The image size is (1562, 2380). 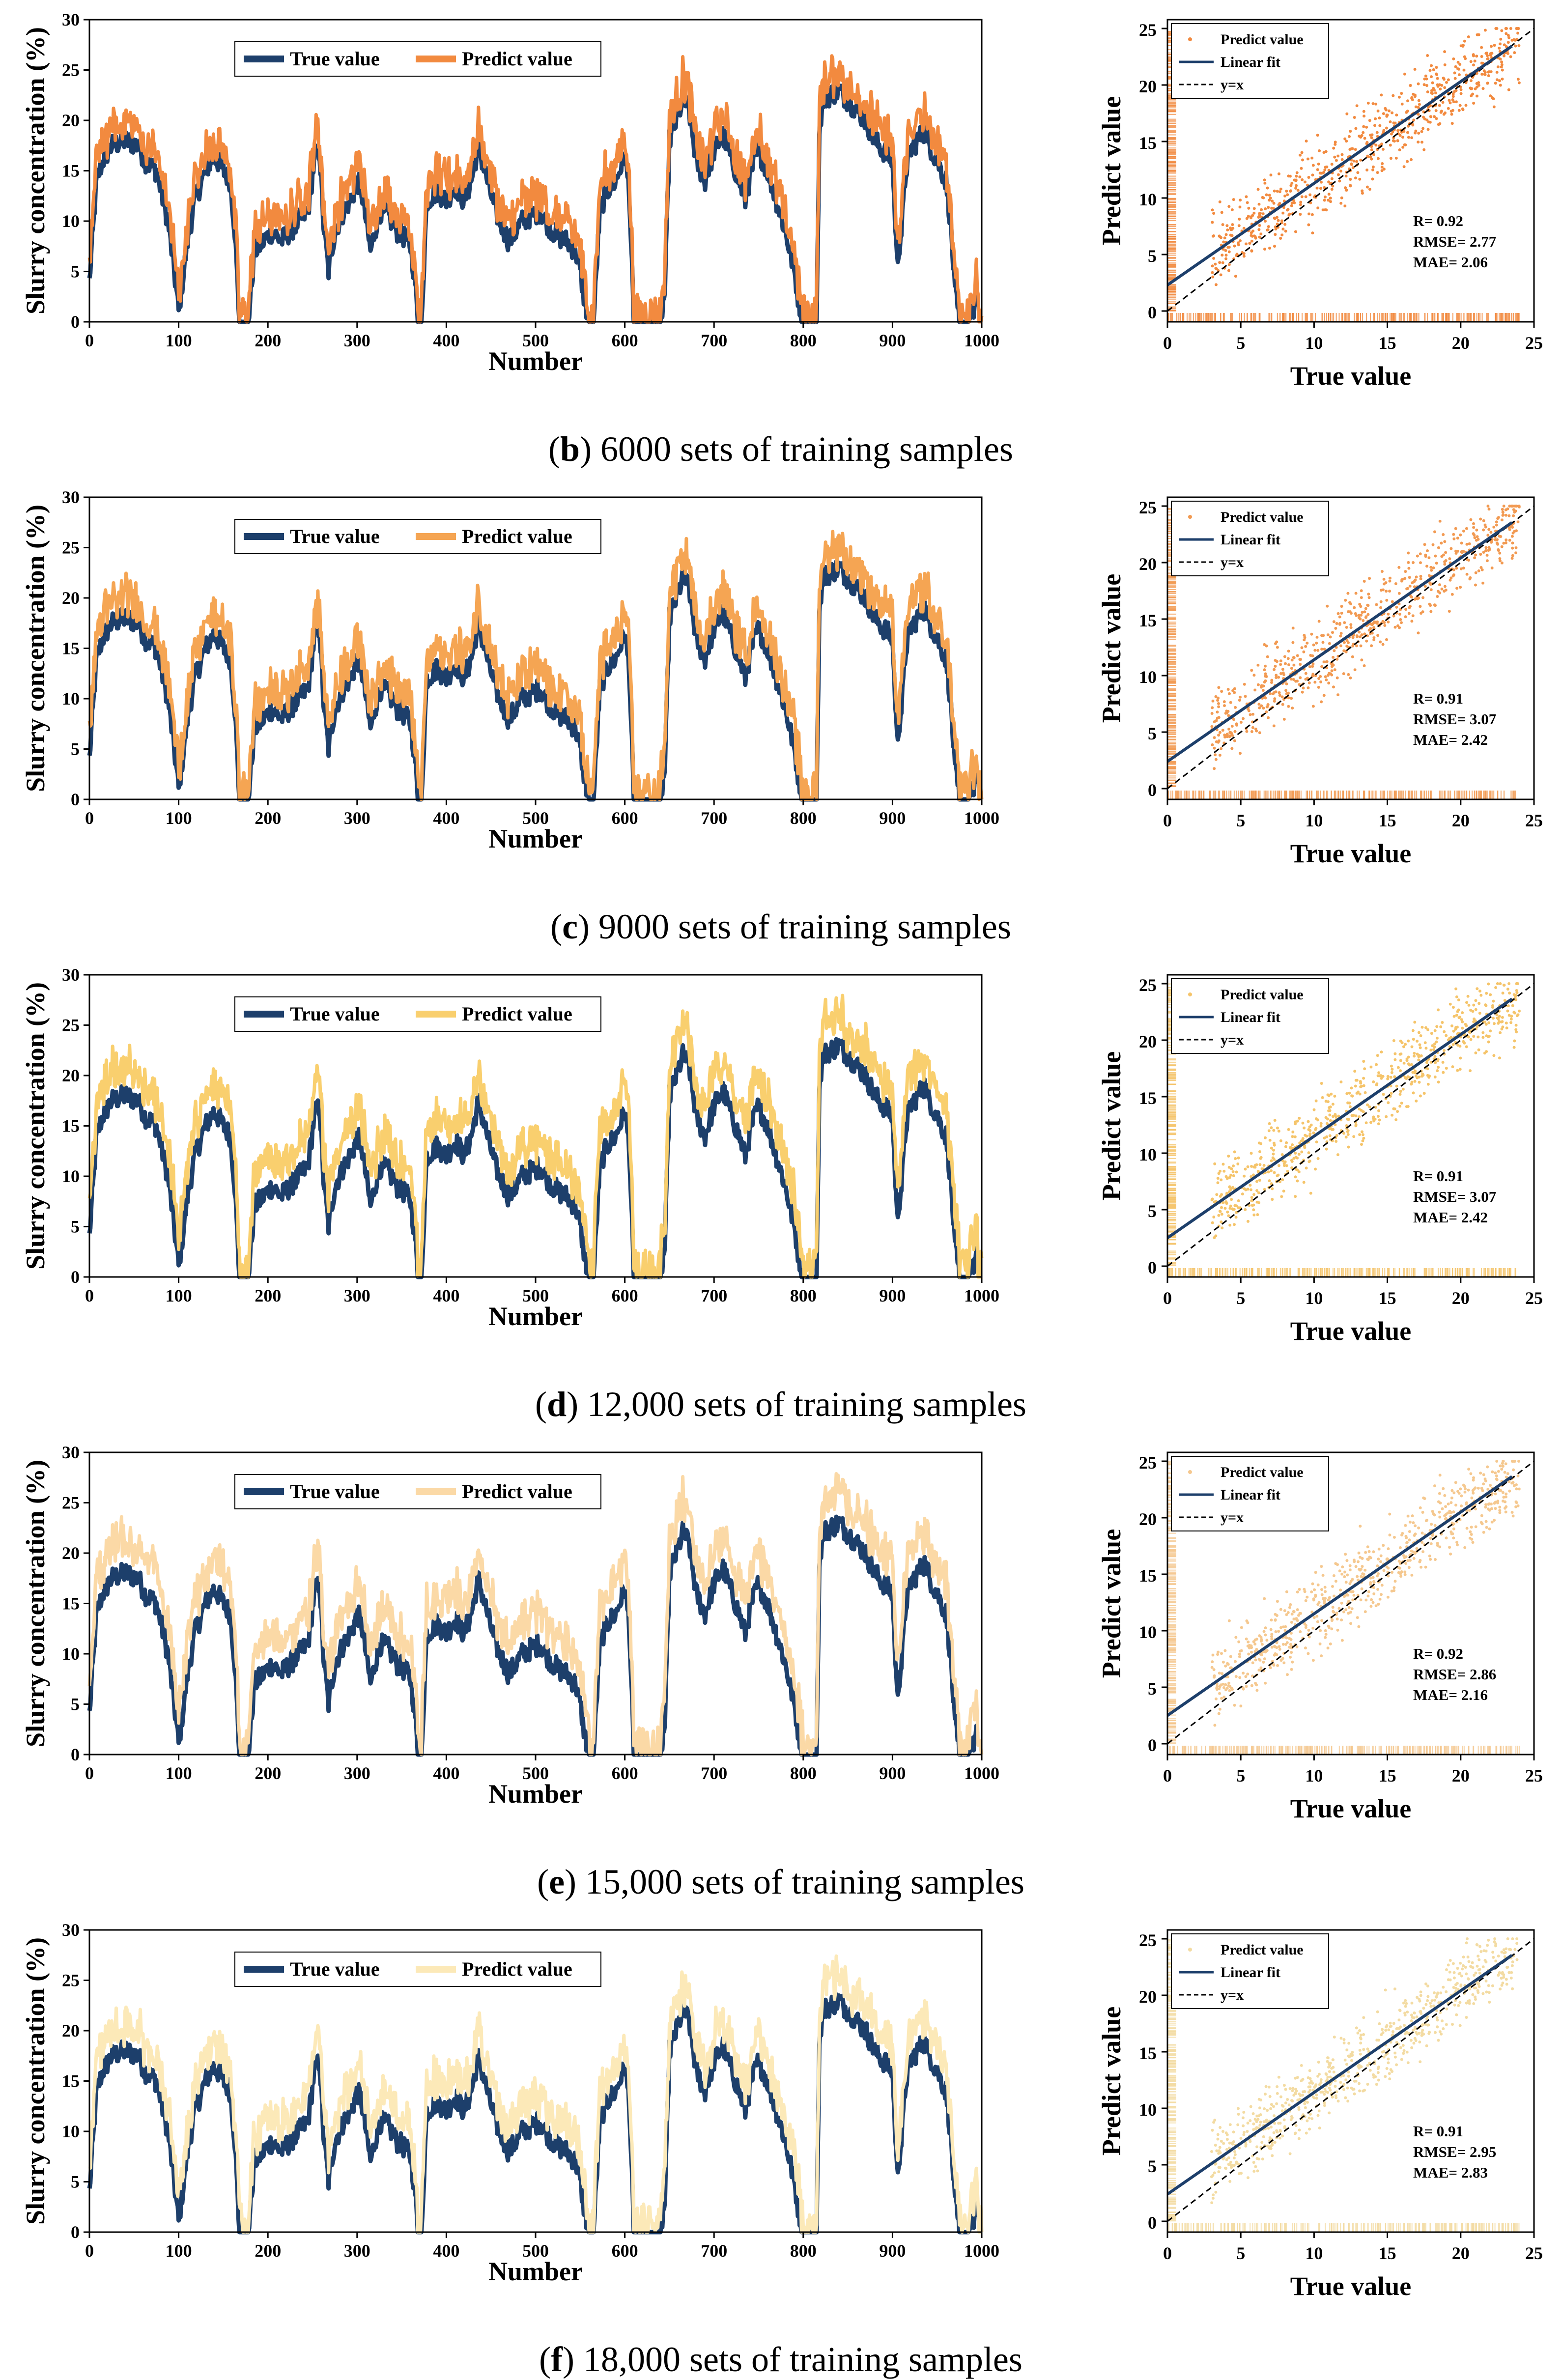 What do you see at coordinates (780, 1404) in the screenshot?
I see `panel-caption: (d) 12,000 sets of training samples` at bounding box center [780, 1404].